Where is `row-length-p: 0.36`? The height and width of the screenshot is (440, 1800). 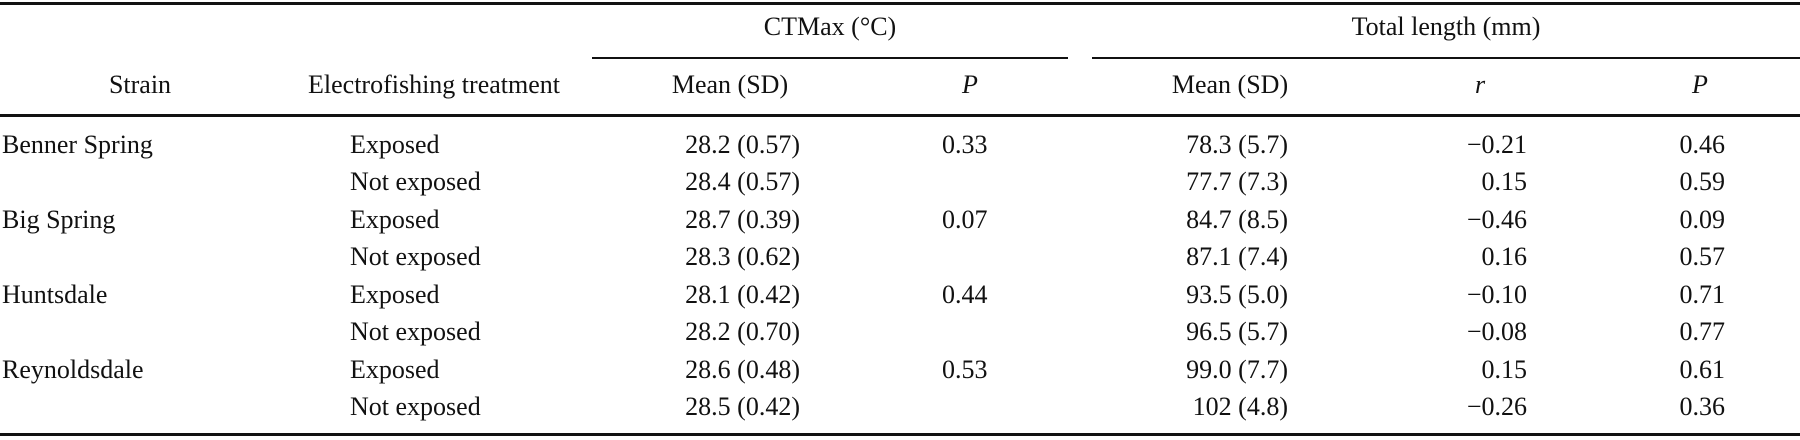
row-length-p: 0.36 is located at coordinates (1702, 406).